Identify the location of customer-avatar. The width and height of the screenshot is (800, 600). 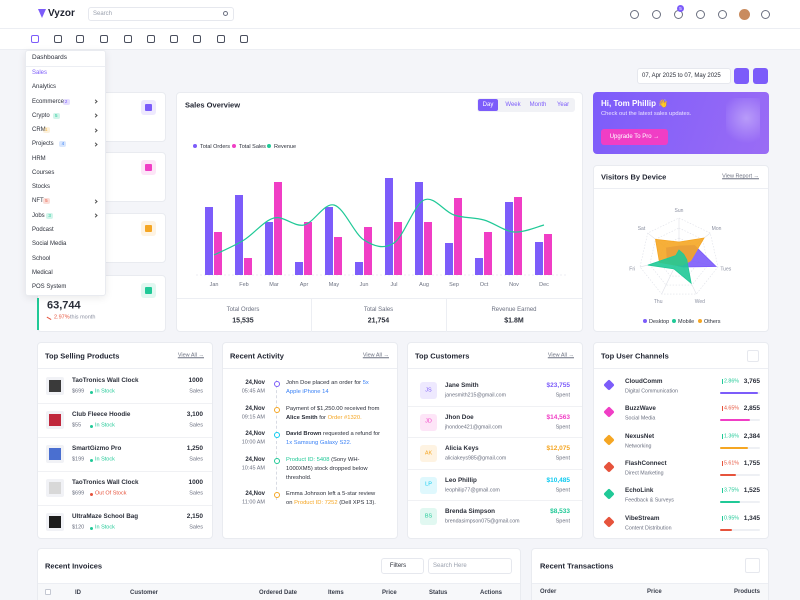
(428, 390).